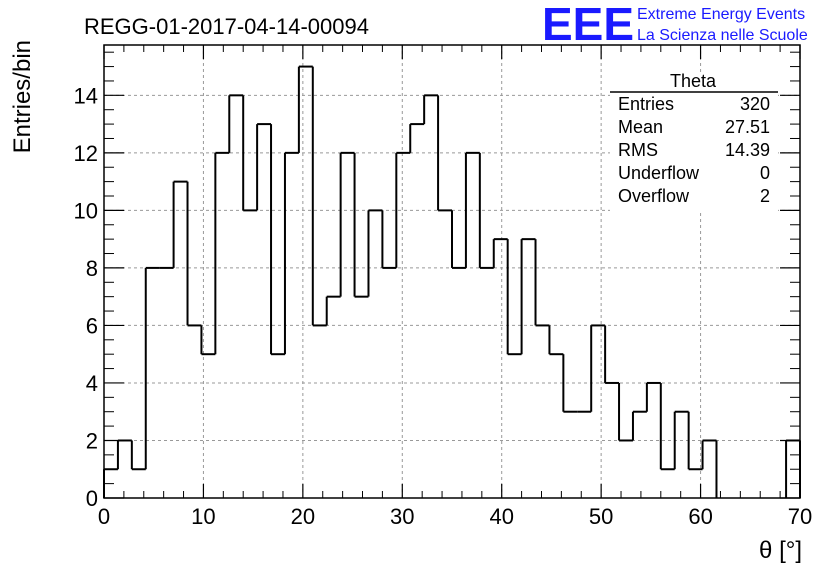 The image size is (836, 572). Describe the element at coordinates (800, 516) in the screenshot. I see `x-tick-label: 70` at that location.